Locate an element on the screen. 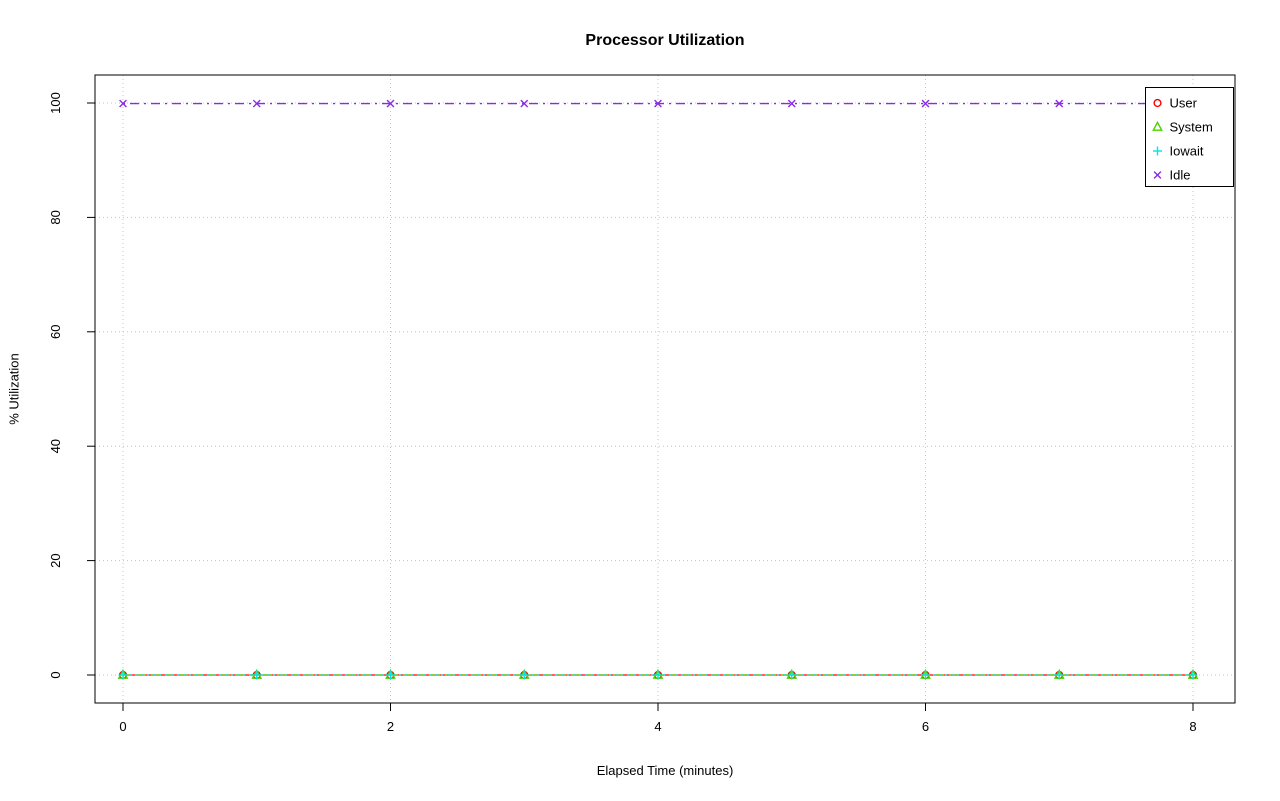 The image size is (1280, 801). legend-label-user: User is located at coordinates (1184, 103).